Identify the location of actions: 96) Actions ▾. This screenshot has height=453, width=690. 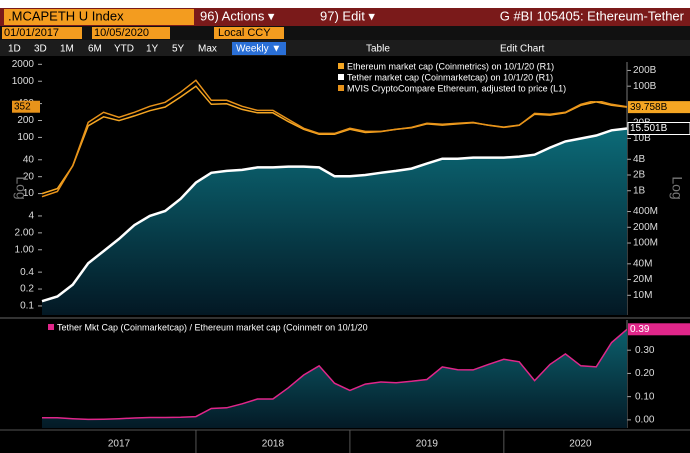
(237, 15).